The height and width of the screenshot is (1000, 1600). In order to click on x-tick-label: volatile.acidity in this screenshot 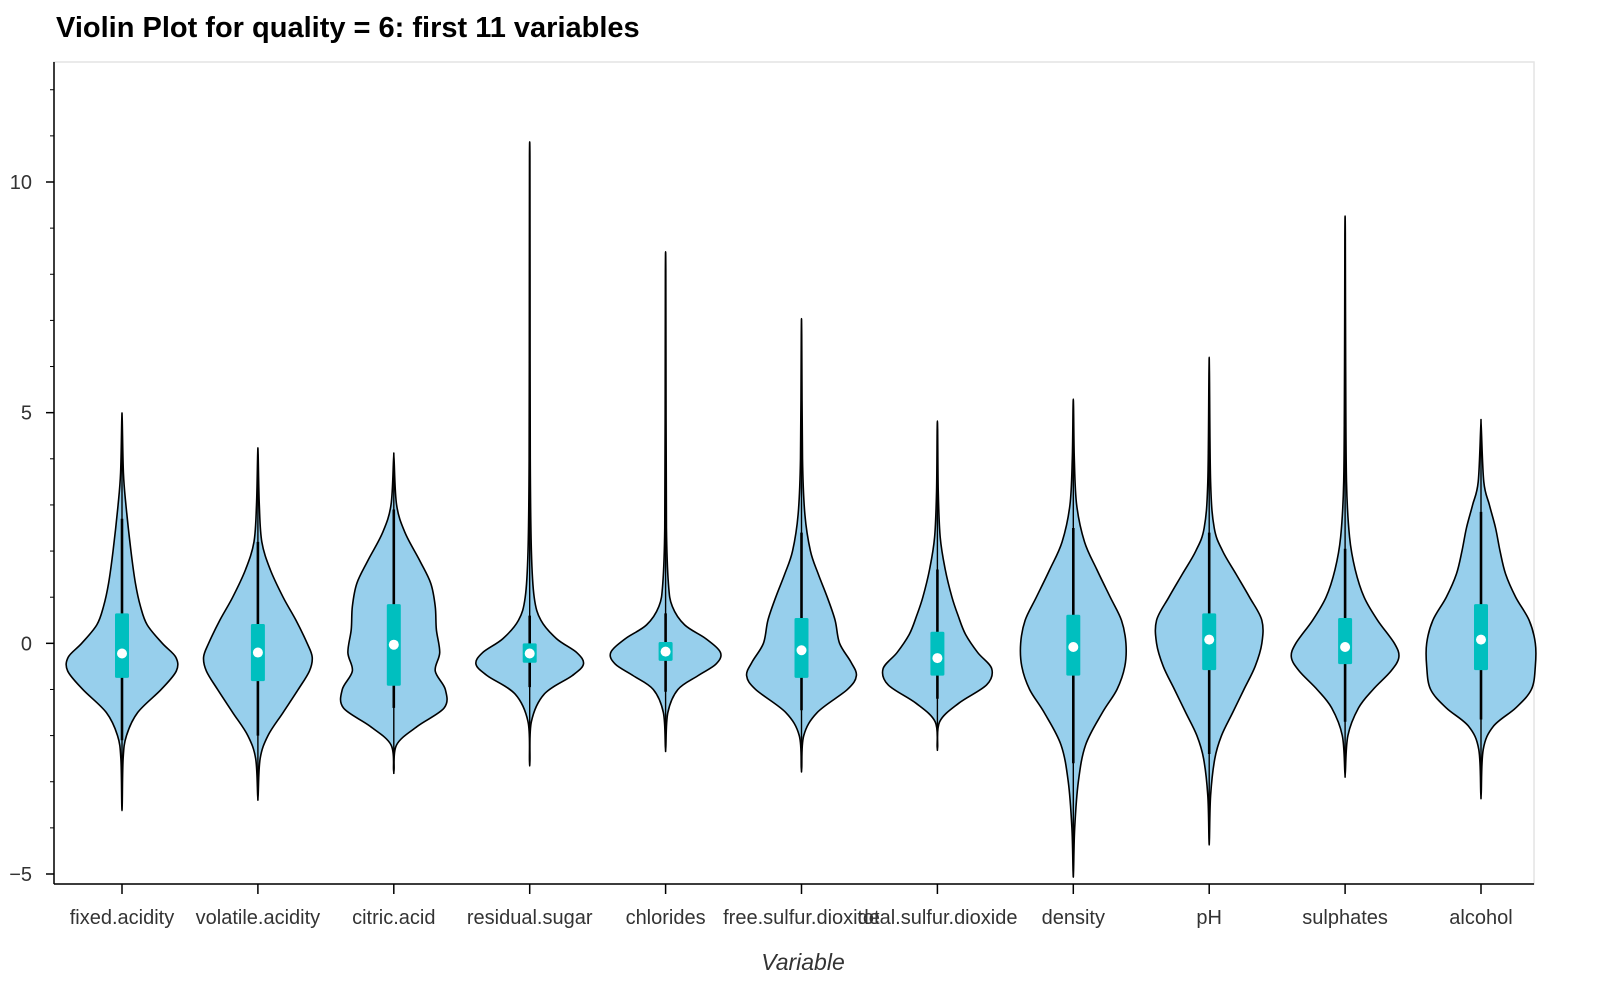, I will do `click(258, 918)`.